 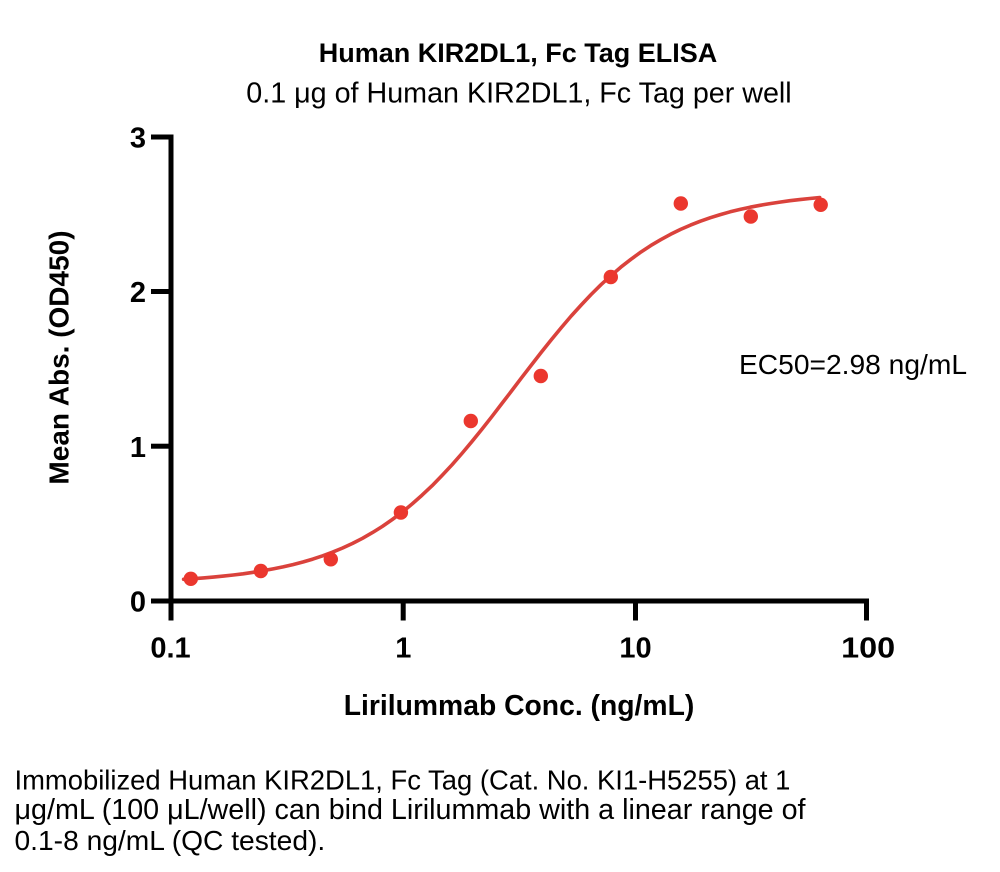 What do you see at coordinates (868, 649) in the screenshot?
I see `svg-text: 100` at bounding box center [868, 649].